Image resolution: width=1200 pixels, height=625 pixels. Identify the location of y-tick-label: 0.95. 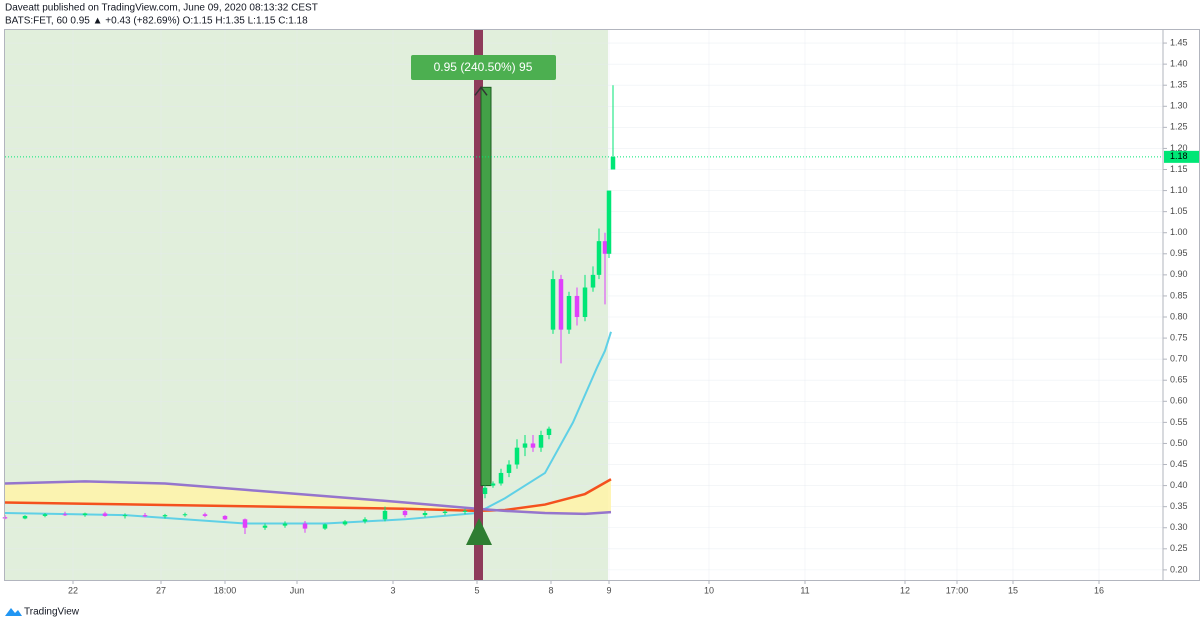
(1179, 253).